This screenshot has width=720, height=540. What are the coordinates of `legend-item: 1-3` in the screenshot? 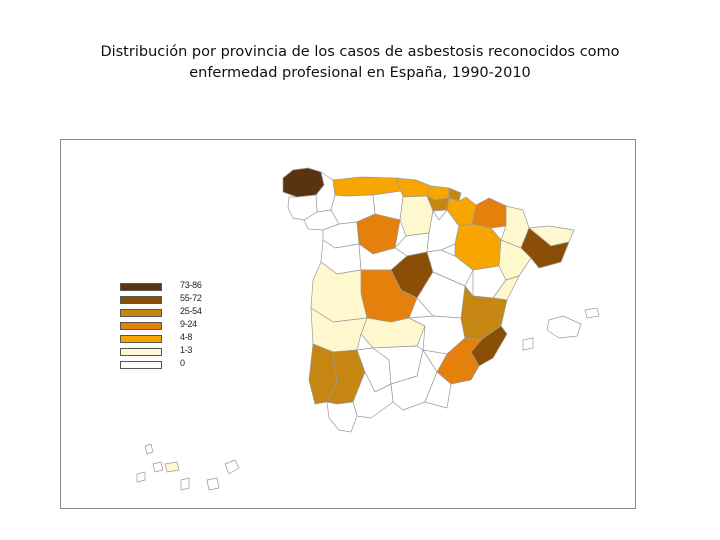 It's located at (175, 351).